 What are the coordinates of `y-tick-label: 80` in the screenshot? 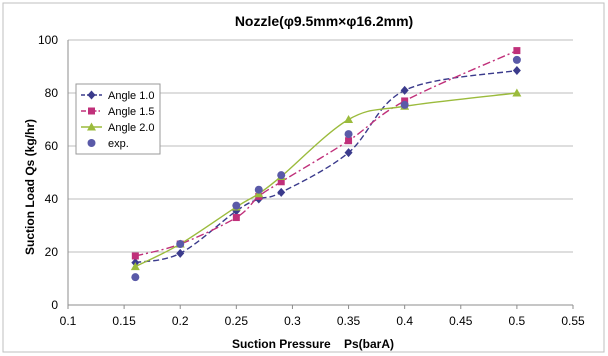 It's located at (52, 93).